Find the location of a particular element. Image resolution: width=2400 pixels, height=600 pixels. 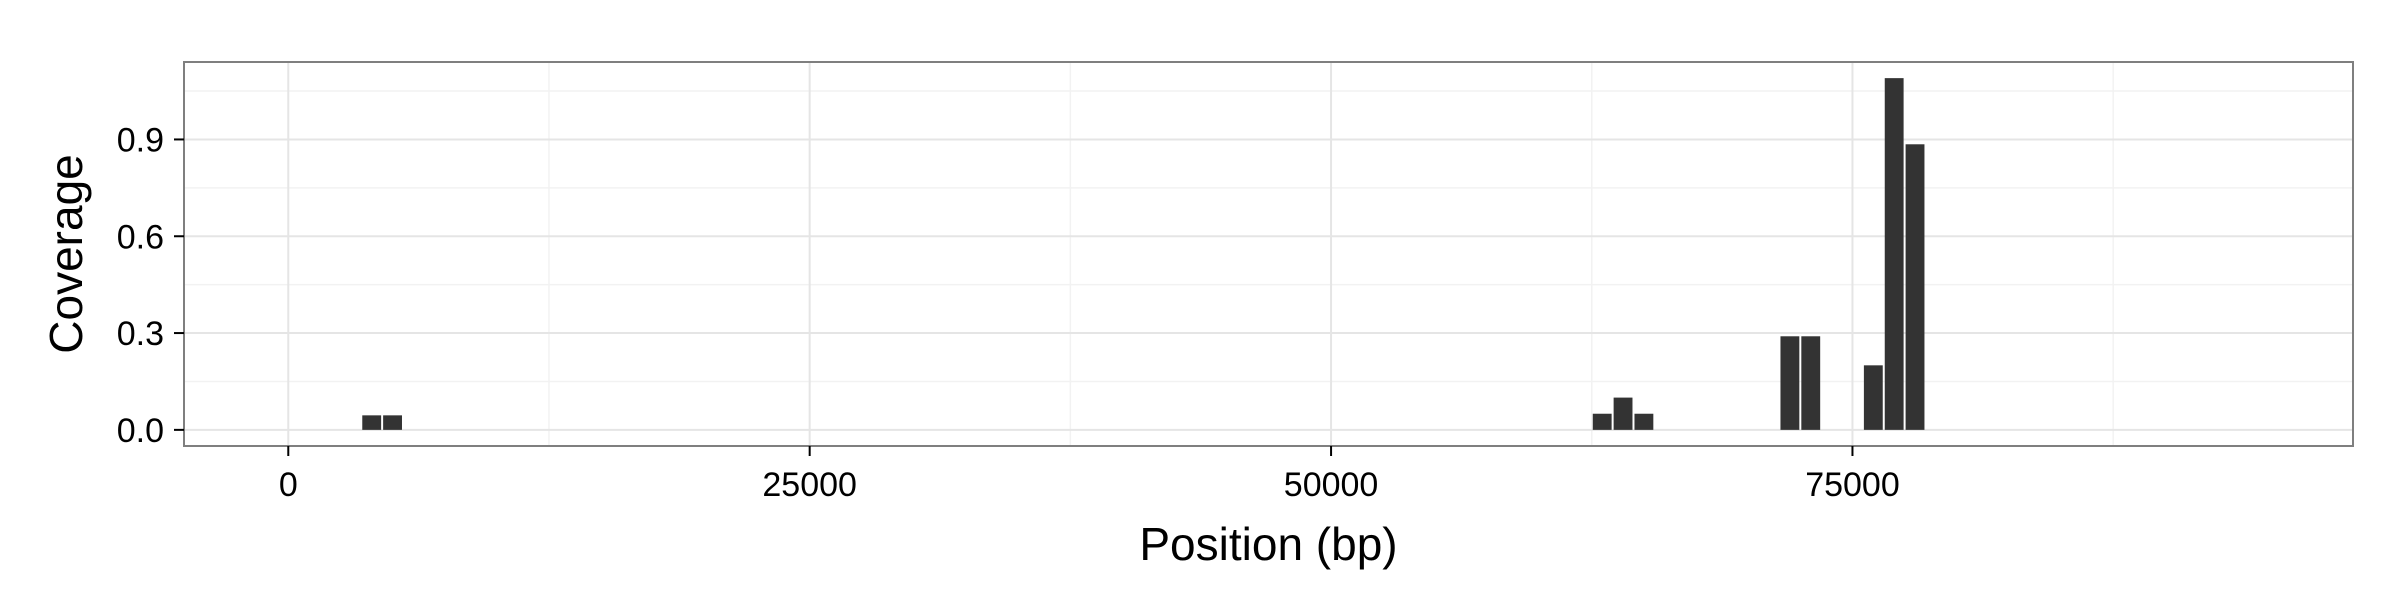

x-tick-label: 75000 is located at coordinates (1852, 485).